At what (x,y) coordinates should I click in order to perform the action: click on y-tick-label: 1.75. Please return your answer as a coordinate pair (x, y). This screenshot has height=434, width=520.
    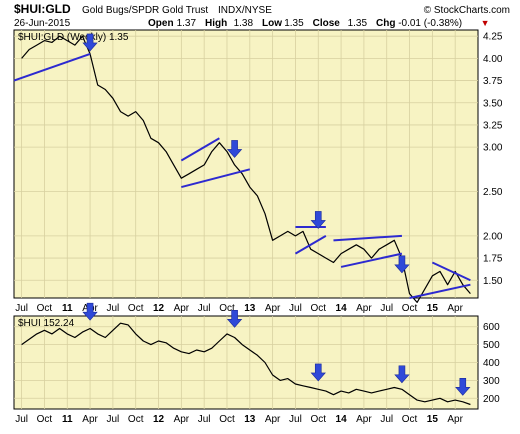
    Looking at the image, I should click on (493, 259).